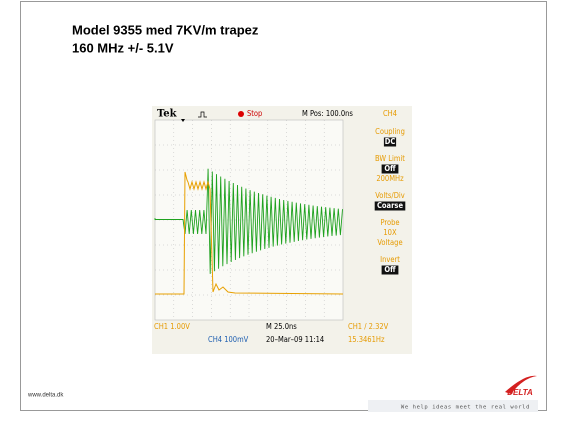 The width and height of the screenshot is (565, 431). I want to click on menu-line: 10X, so click(390, 232).